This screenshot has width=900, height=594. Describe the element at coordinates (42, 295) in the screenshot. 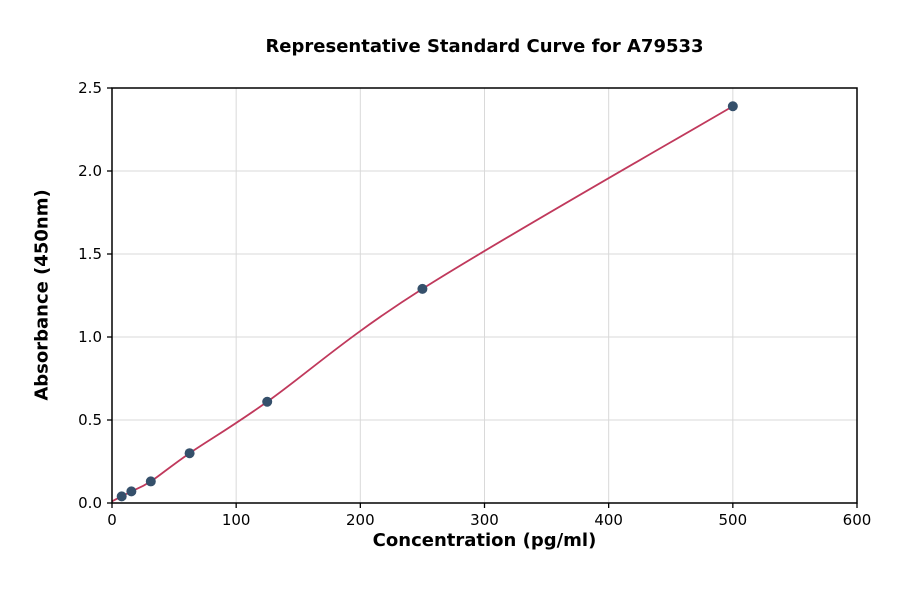

I see `y-axis-label-text: Absorbance (450nm)` at that location.